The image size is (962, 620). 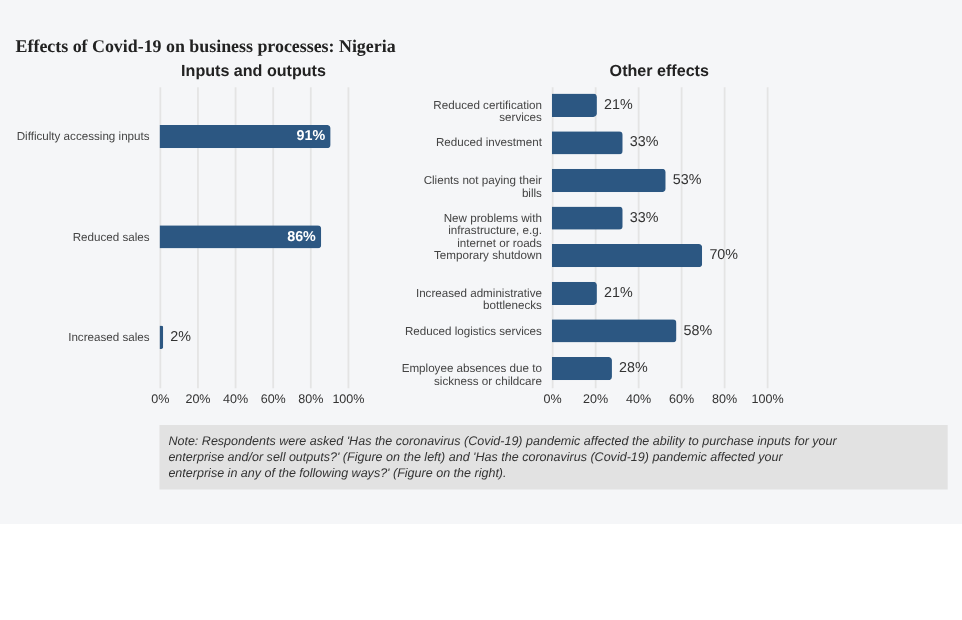 I want to click on chart-title: Effects of Covid-19 on business processes: Nigeria, so click(x=206, y=46).